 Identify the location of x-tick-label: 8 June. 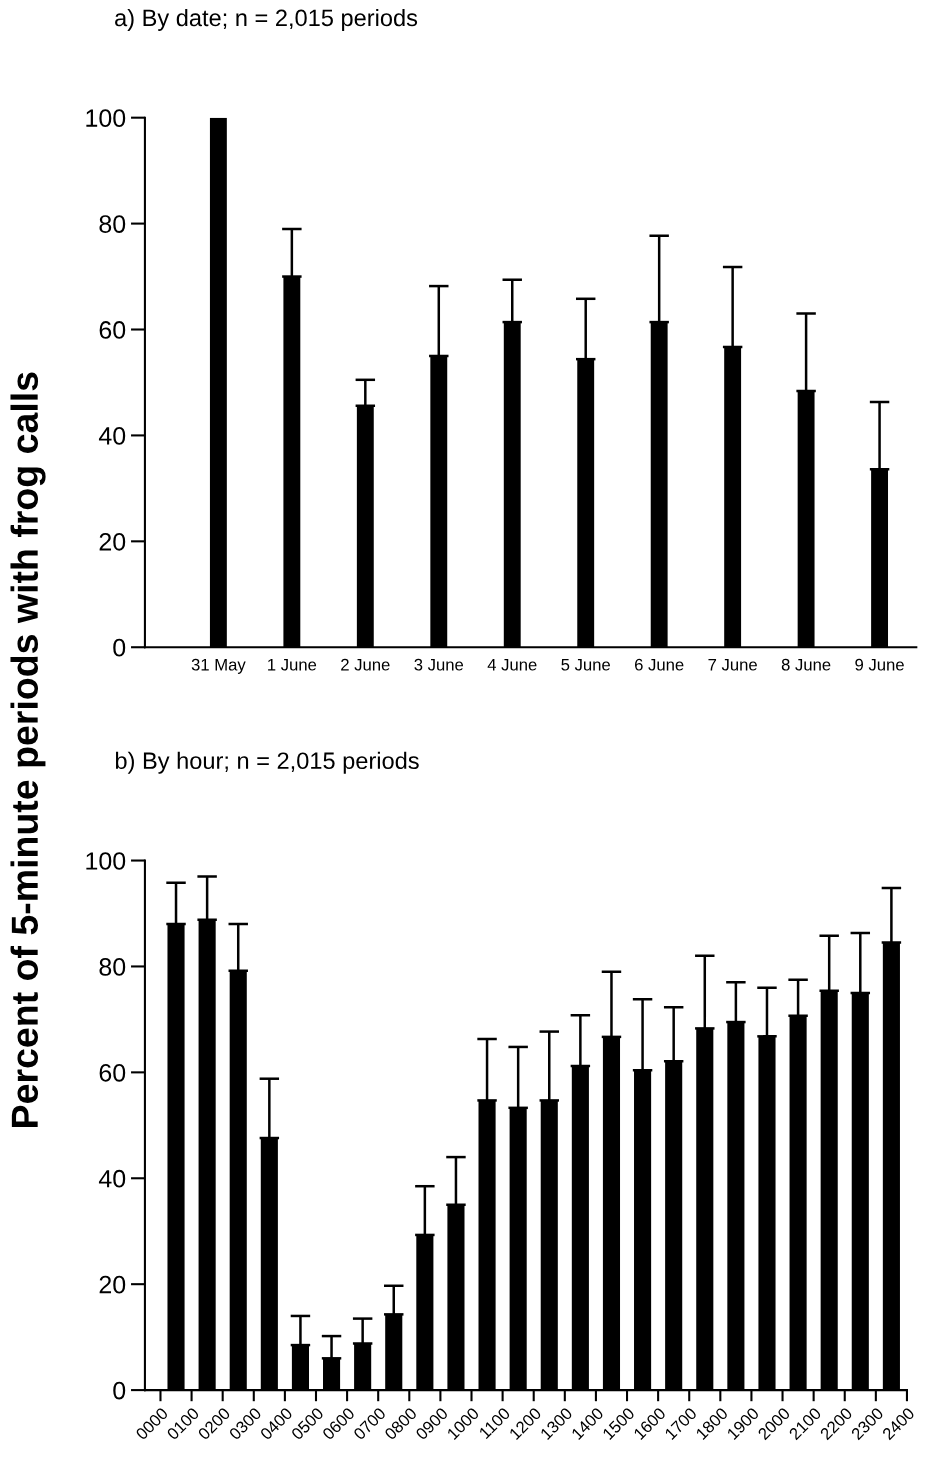
(806, 664).